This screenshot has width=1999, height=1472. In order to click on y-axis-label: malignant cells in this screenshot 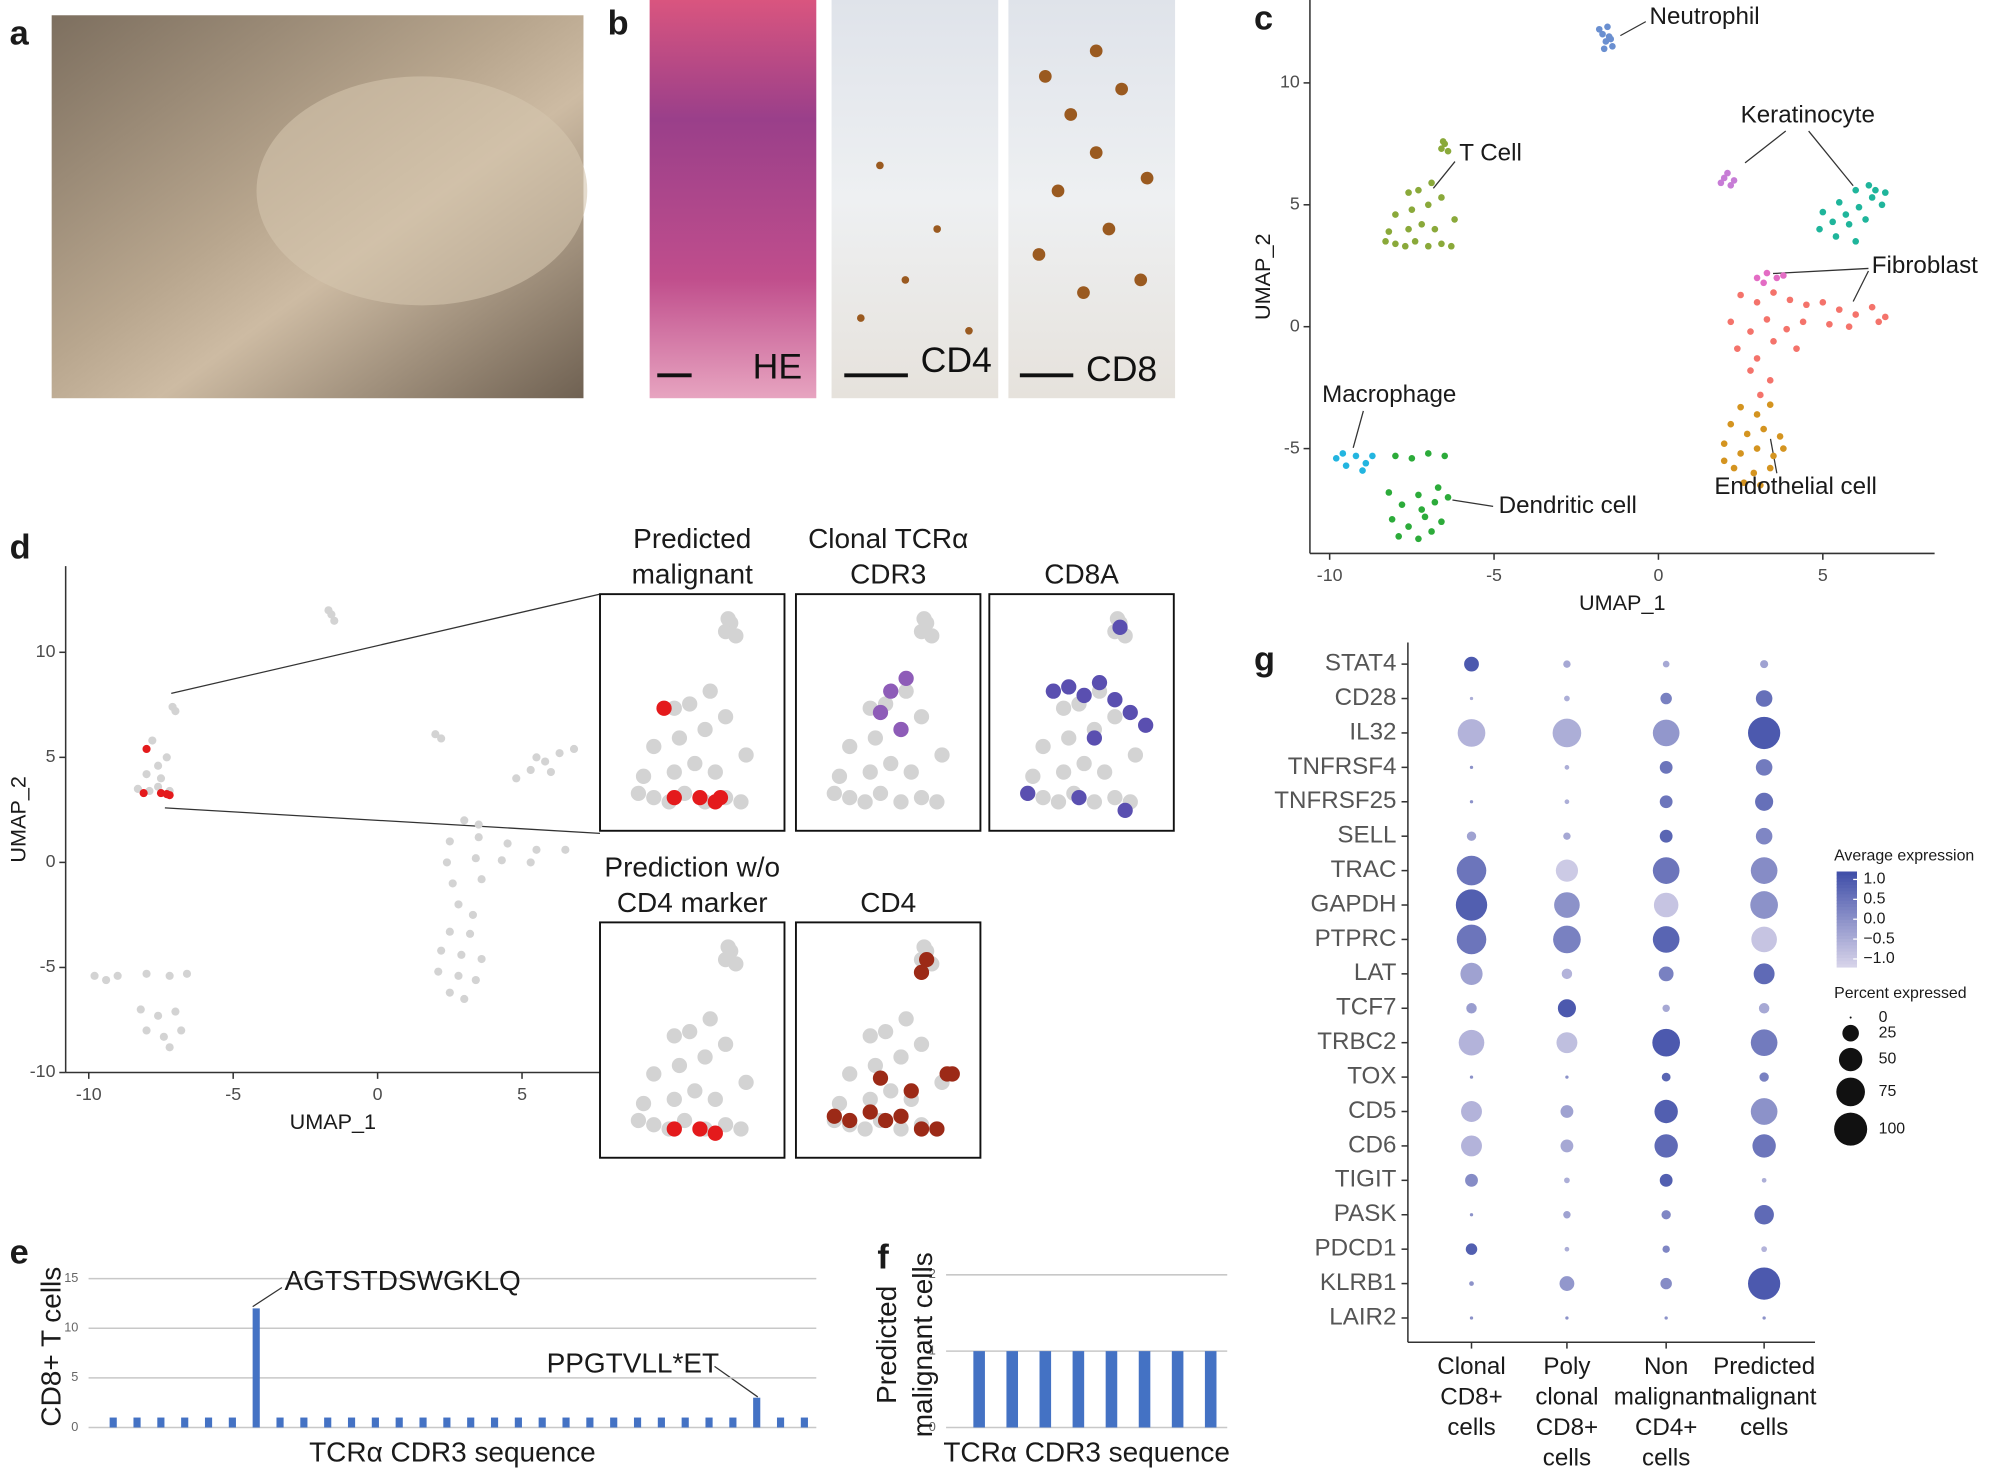, I will do `click(922, 1344)`.